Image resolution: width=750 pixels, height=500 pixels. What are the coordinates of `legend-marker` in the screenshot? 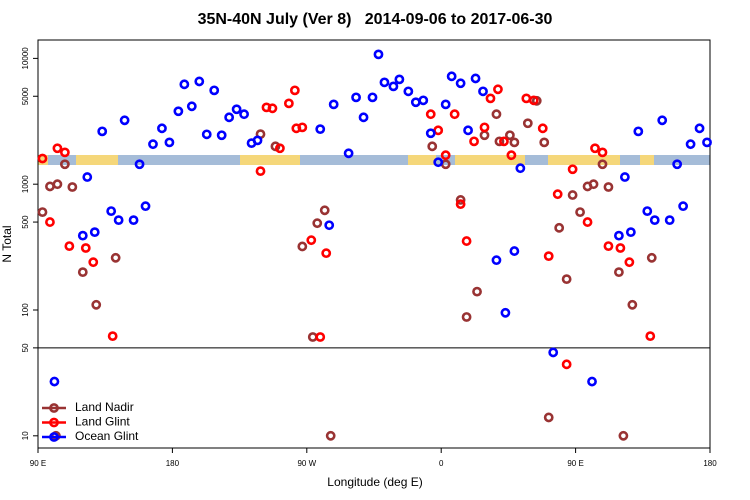 It's located at (54, 408).